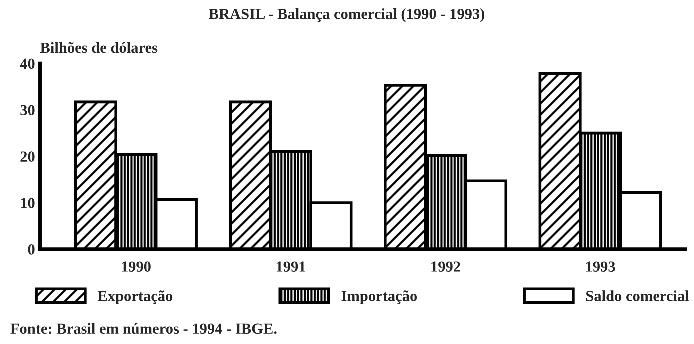 The width and height of the screenshot is (694, 344). I want to click on y-tick-label: 0, so click(31, 249).